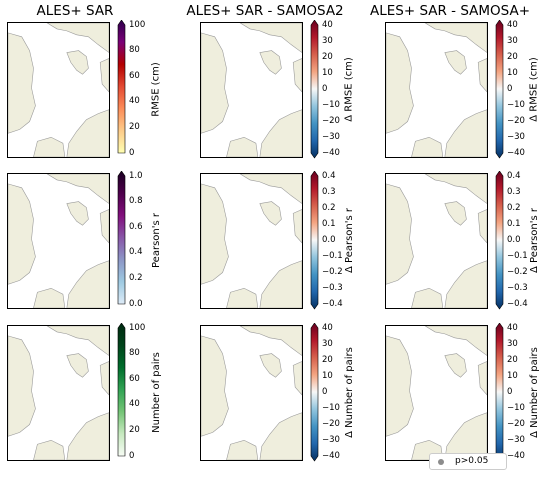 Image resolution: width=550 pixels, height=502 pixels. Describe the element at coordinates (450, 11) in the screenshot. I see `column-title-ales-minus-samosaplus: ALES+ SAR - SAMOSA+` at that location.